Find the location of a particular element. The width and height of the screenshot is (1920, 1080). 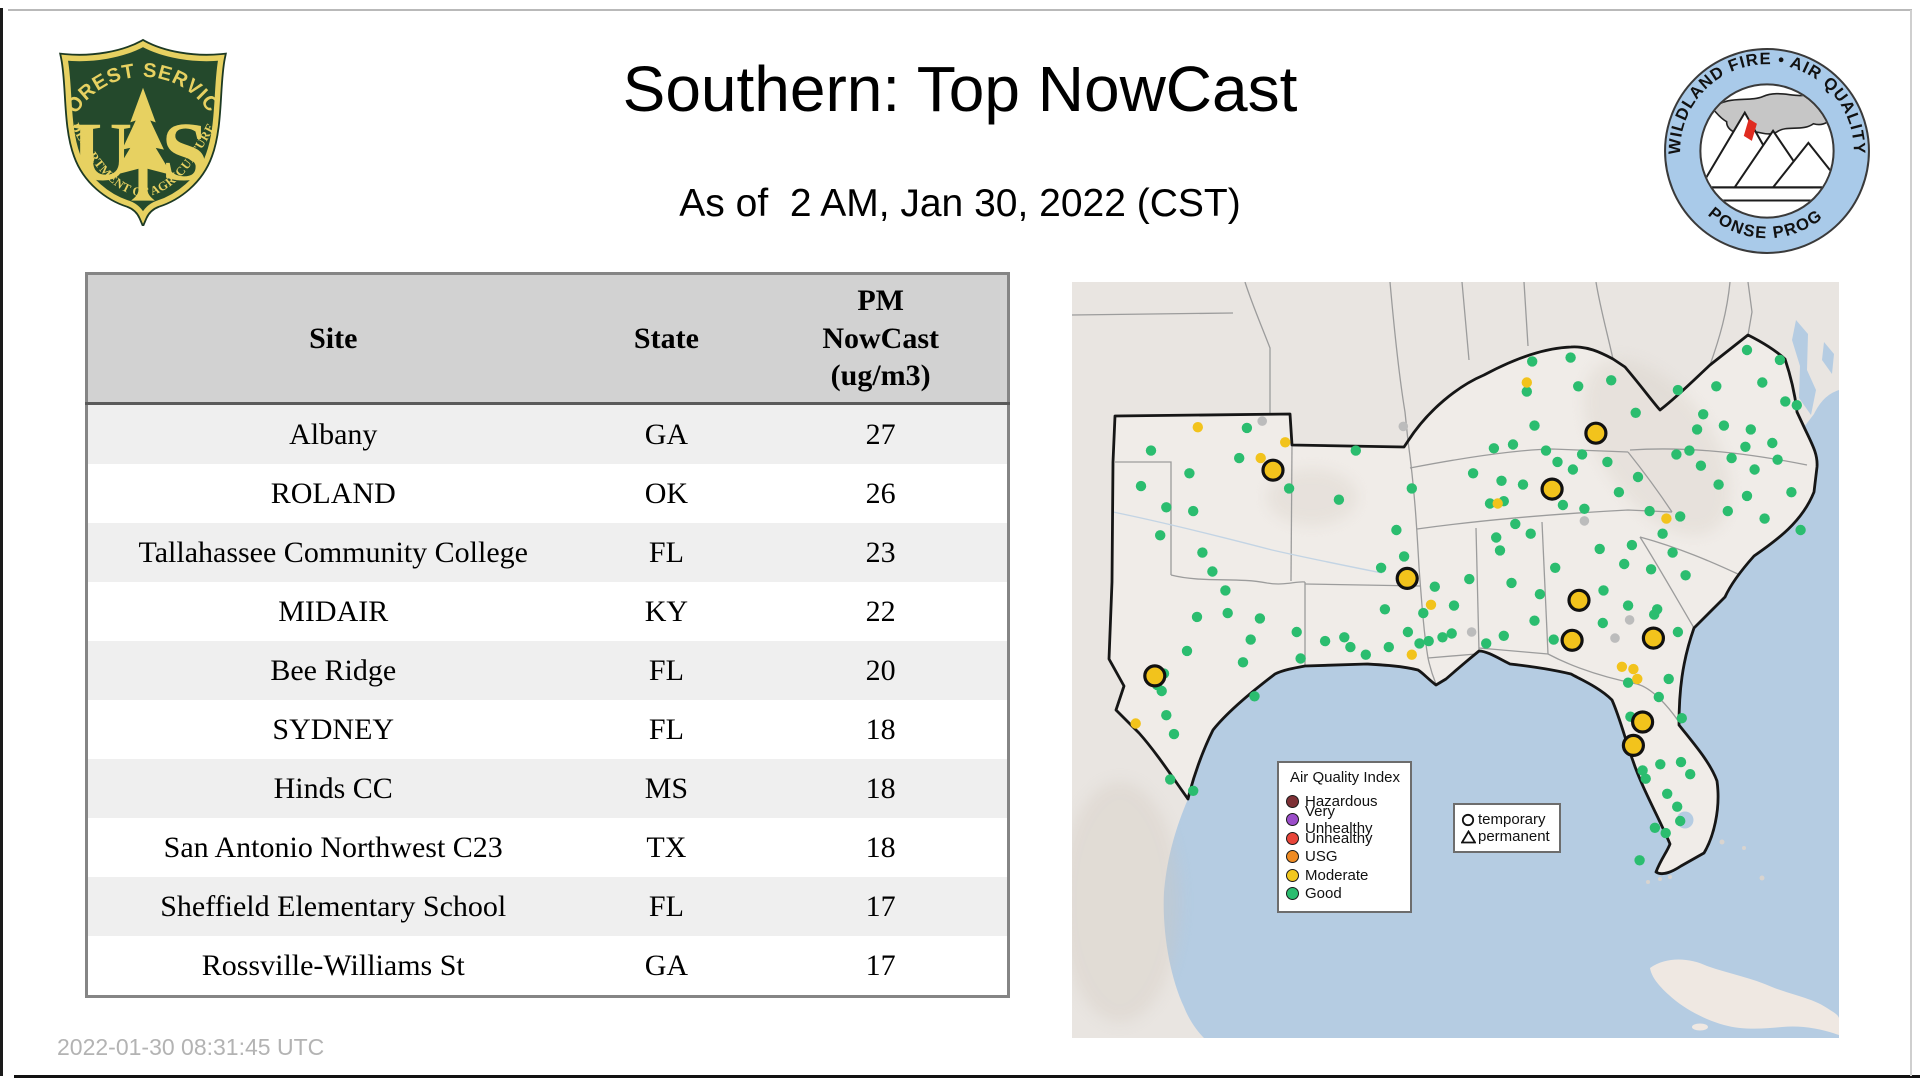

site-cell: ROLAND is located at coordinates (333, 493).